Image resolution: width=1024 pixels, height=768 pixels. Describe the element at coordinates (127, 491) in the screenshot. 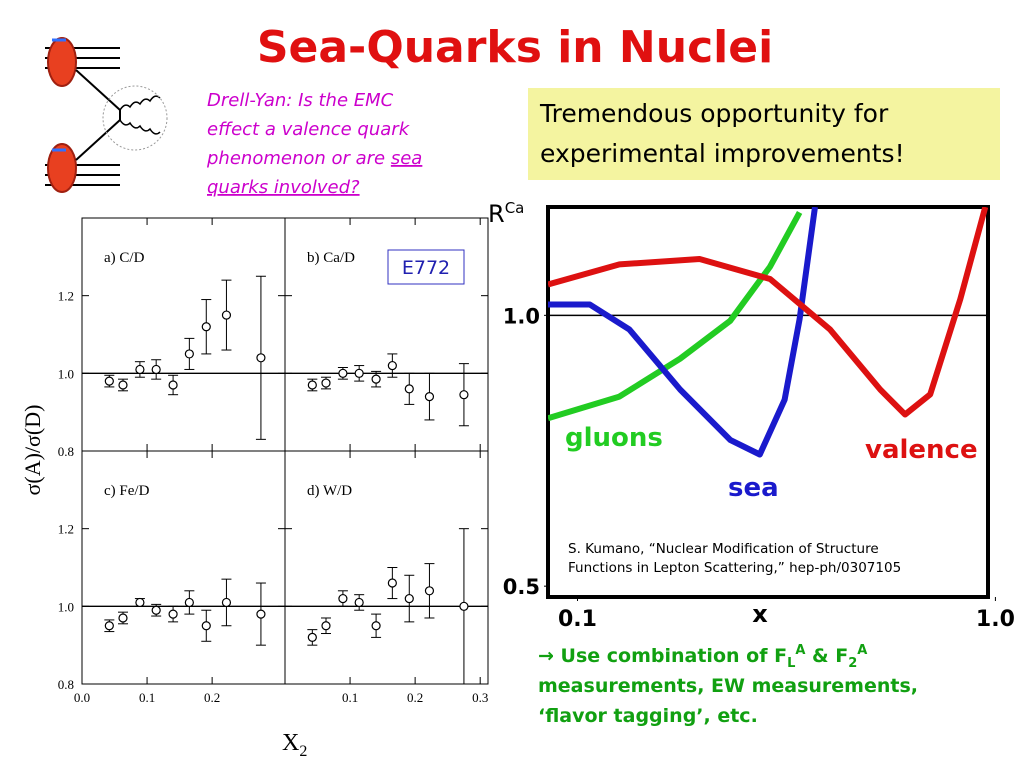

I see `panel-label: c) Fe/D` at that location.